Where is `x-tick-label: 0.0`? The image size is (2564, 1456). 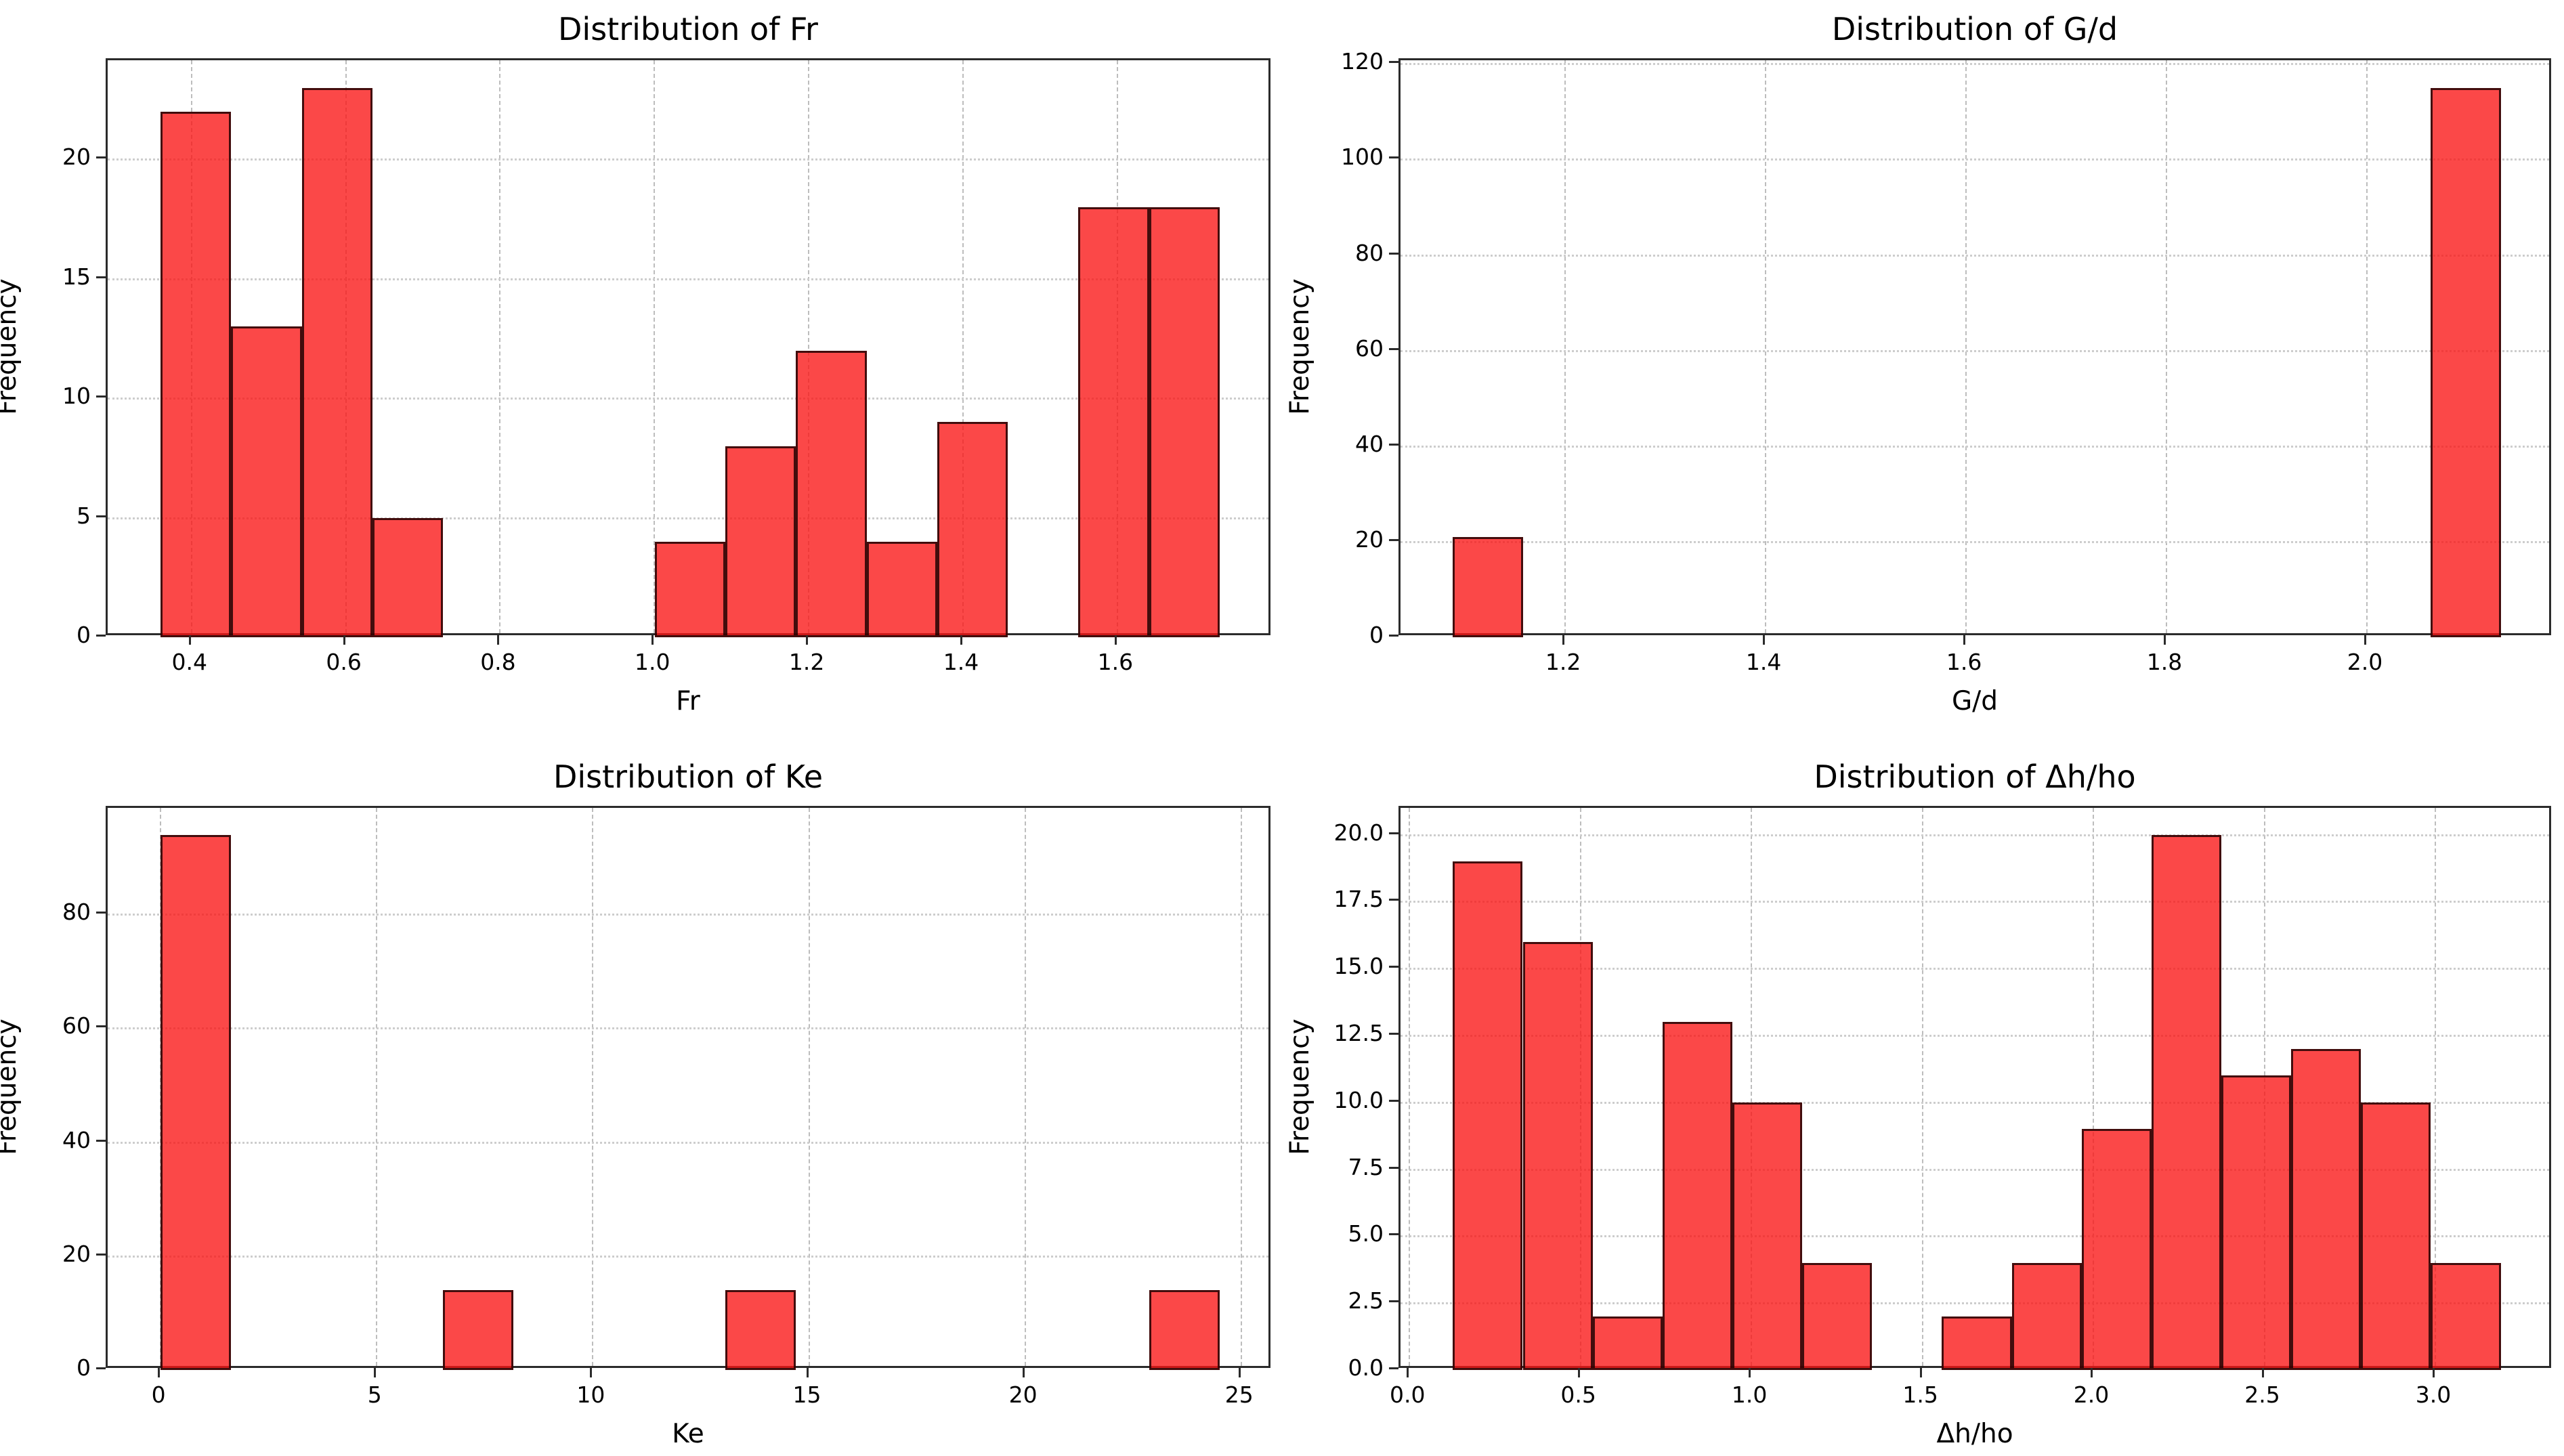 x-tick-label: 0.0 is located at coordinates (1408, 1395).